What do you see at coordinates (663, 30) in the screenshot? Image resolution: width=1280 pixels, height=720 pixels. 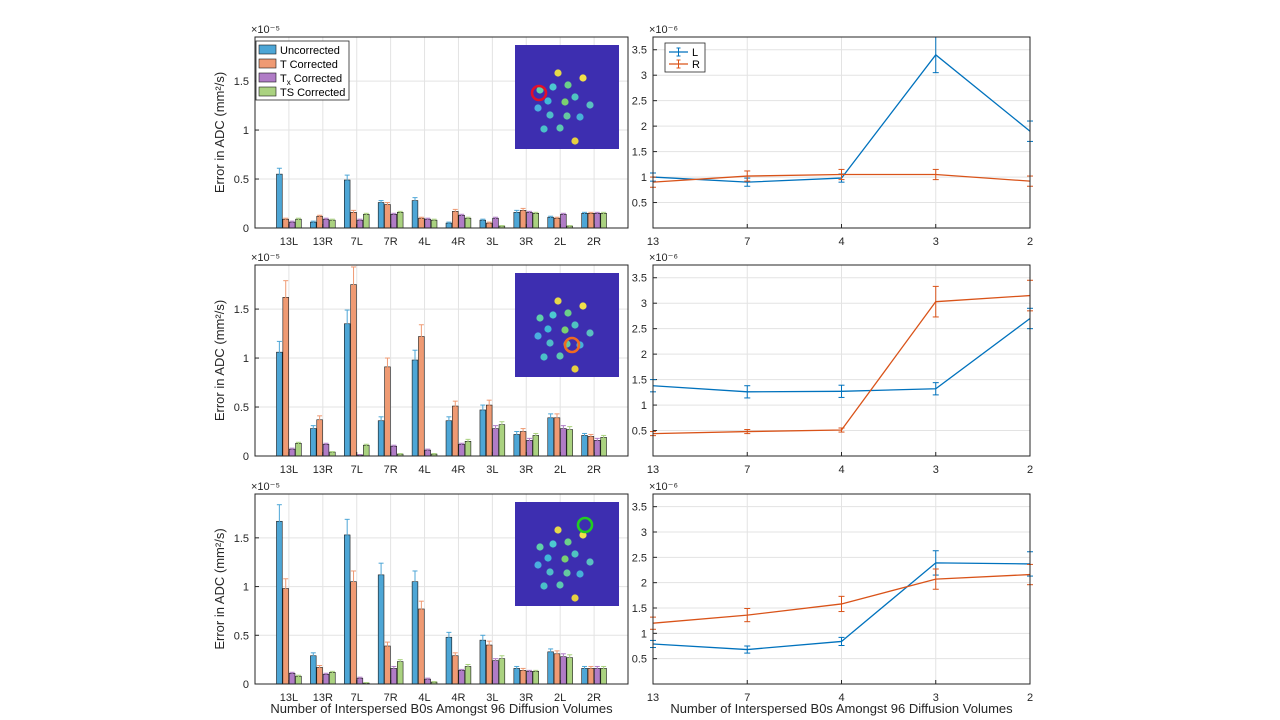 I see `y-exponent-label: ×10⁻⁶` at bounding box center [663, 30].